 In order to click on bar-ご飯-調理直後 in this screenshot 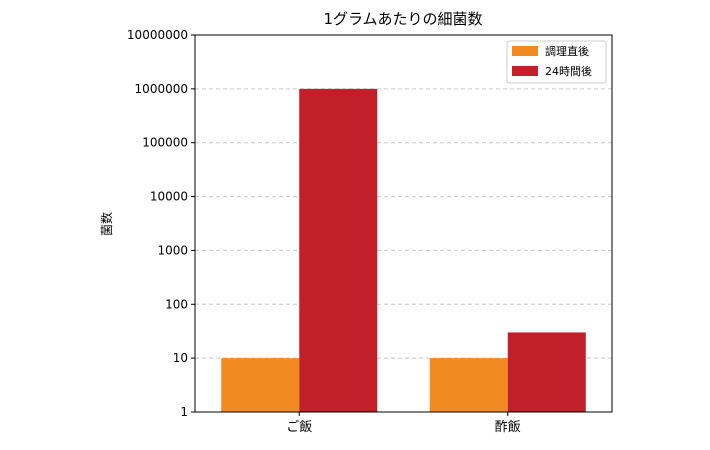, I will do `click(260, 385)`.